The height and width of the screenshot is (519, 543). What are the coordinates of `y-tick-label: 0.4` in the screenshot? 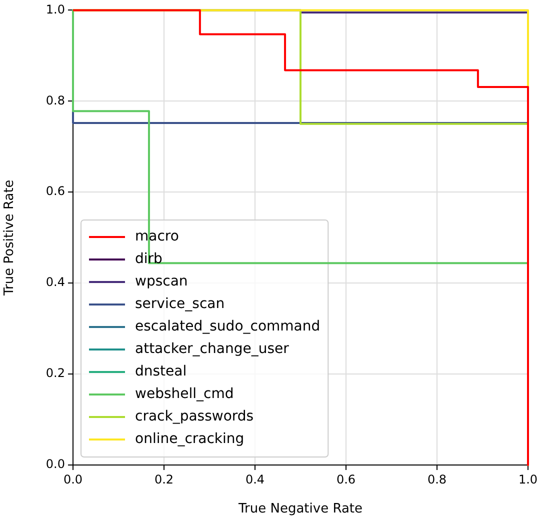 It's located at (55, 282).